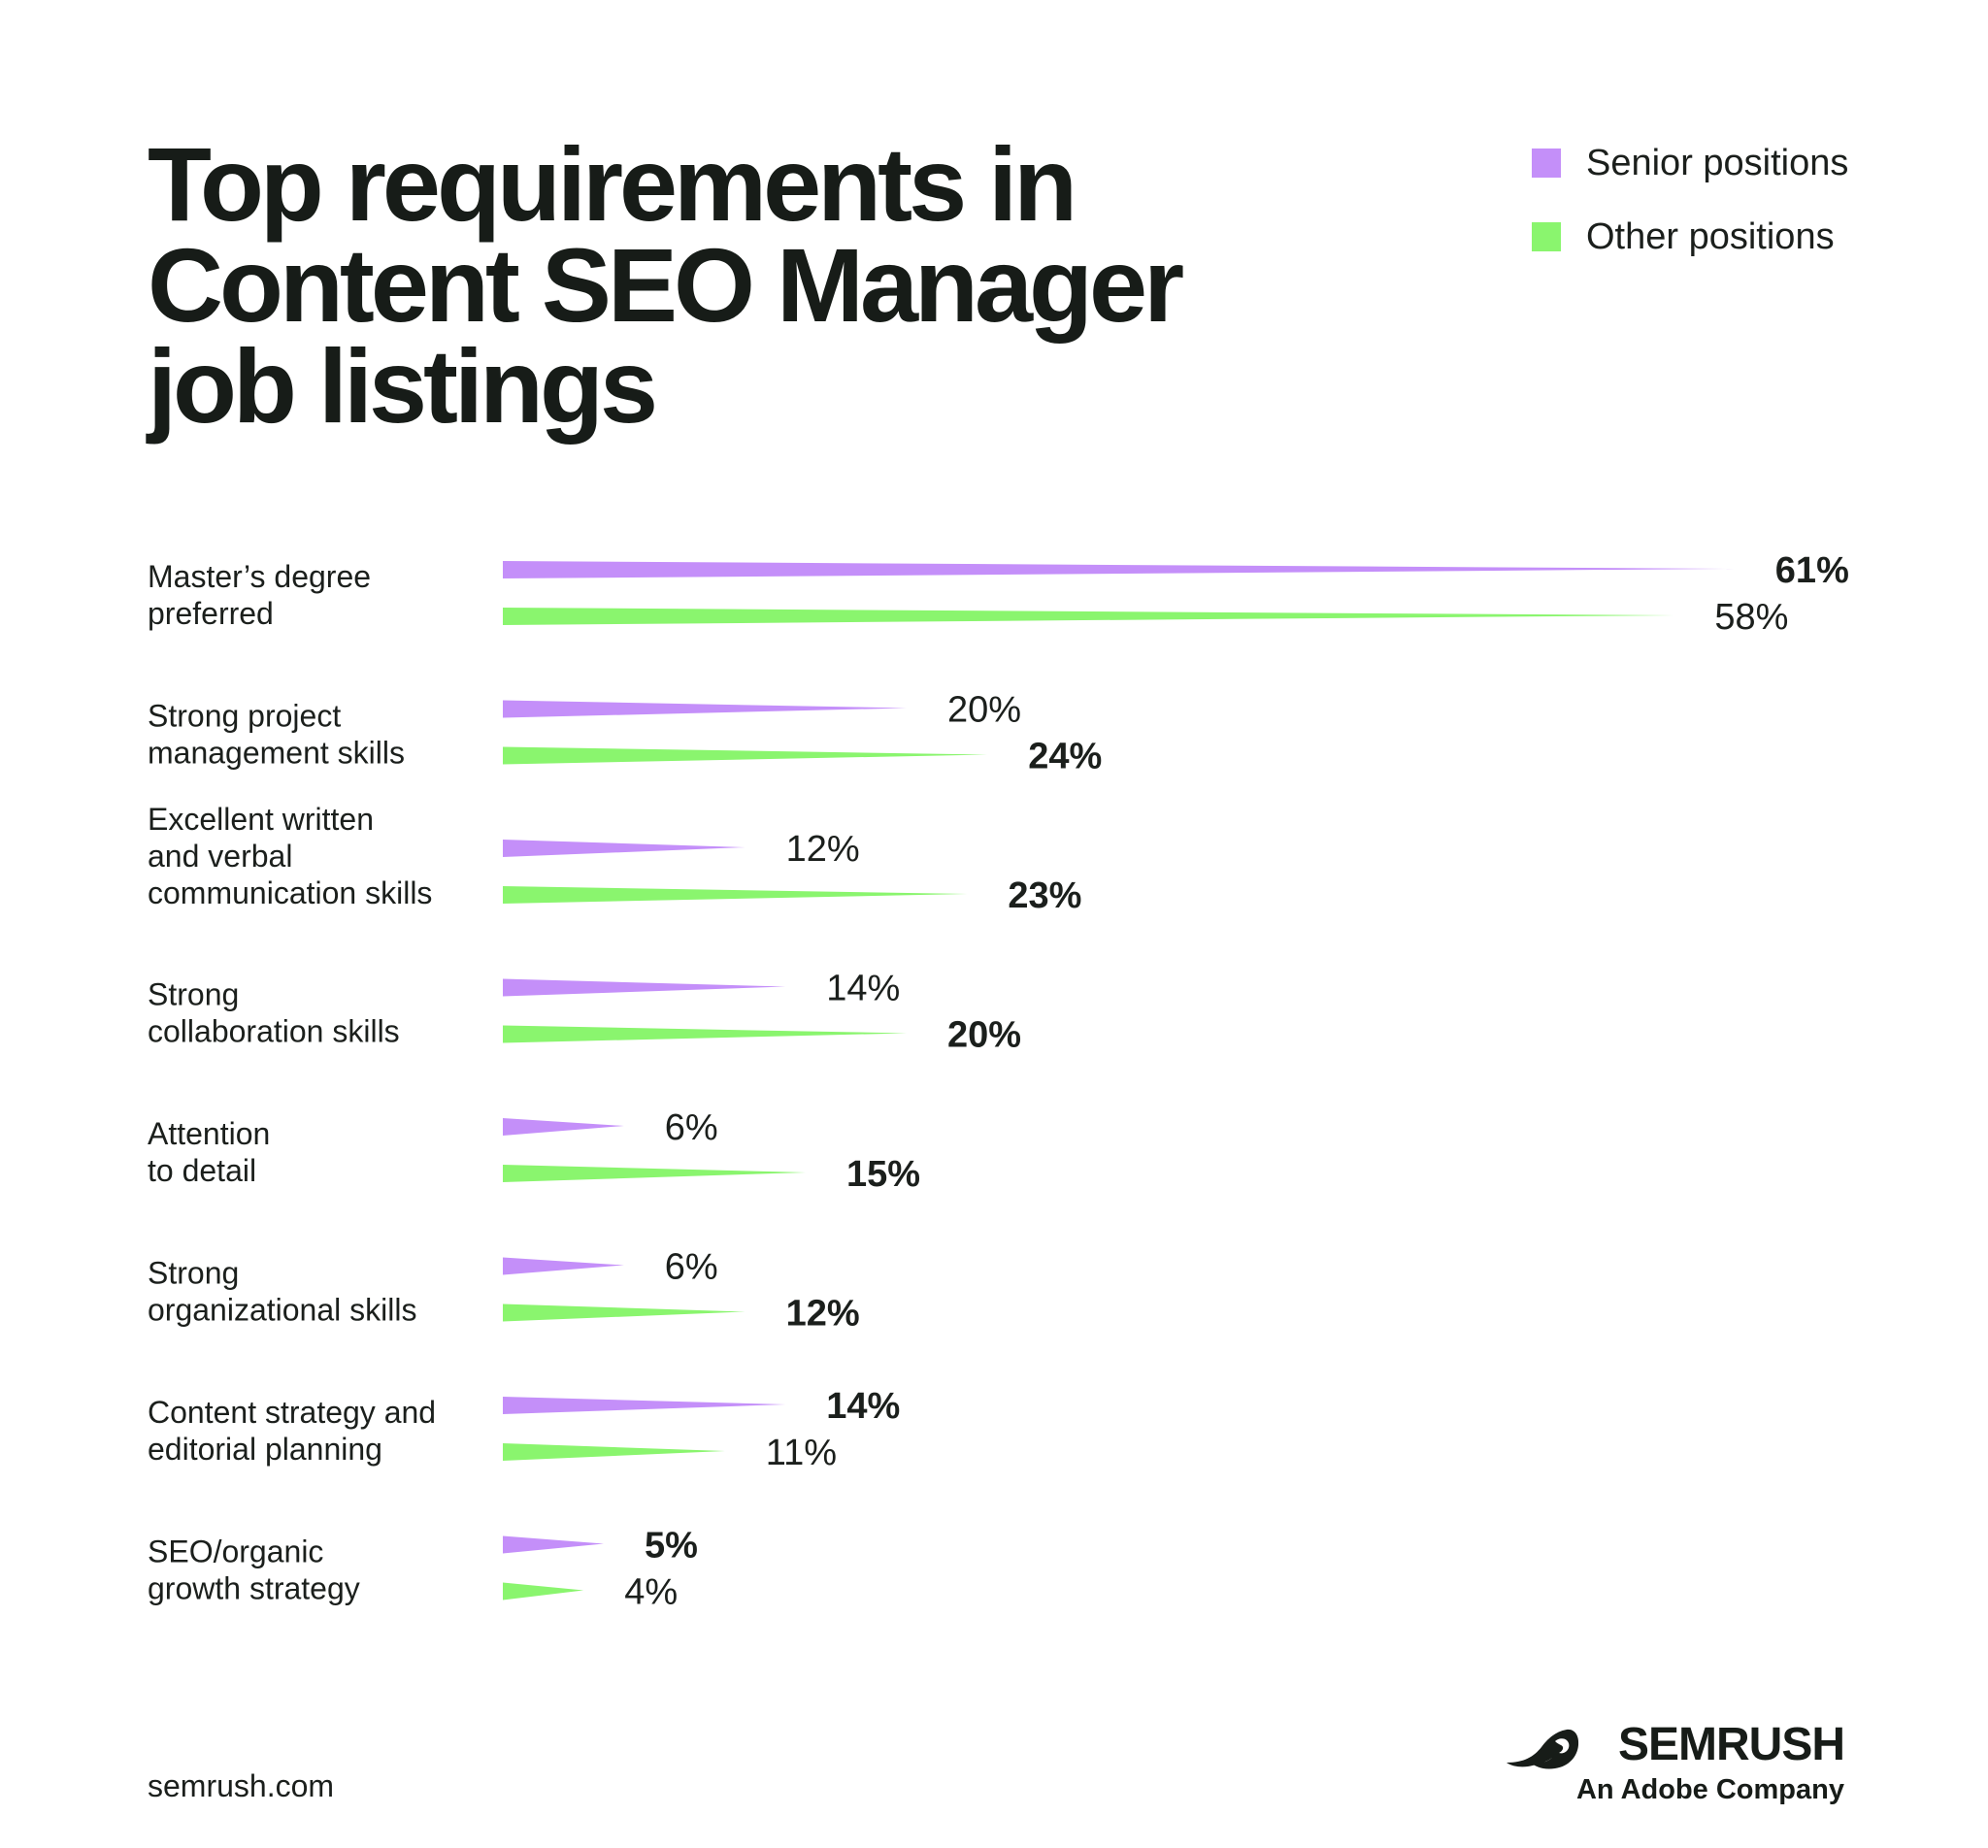  What do you see at coordinates (1718, 162) in the screenshot?
I see `legend-label-senior: Senior positions` at bounding box center [1718, 162].